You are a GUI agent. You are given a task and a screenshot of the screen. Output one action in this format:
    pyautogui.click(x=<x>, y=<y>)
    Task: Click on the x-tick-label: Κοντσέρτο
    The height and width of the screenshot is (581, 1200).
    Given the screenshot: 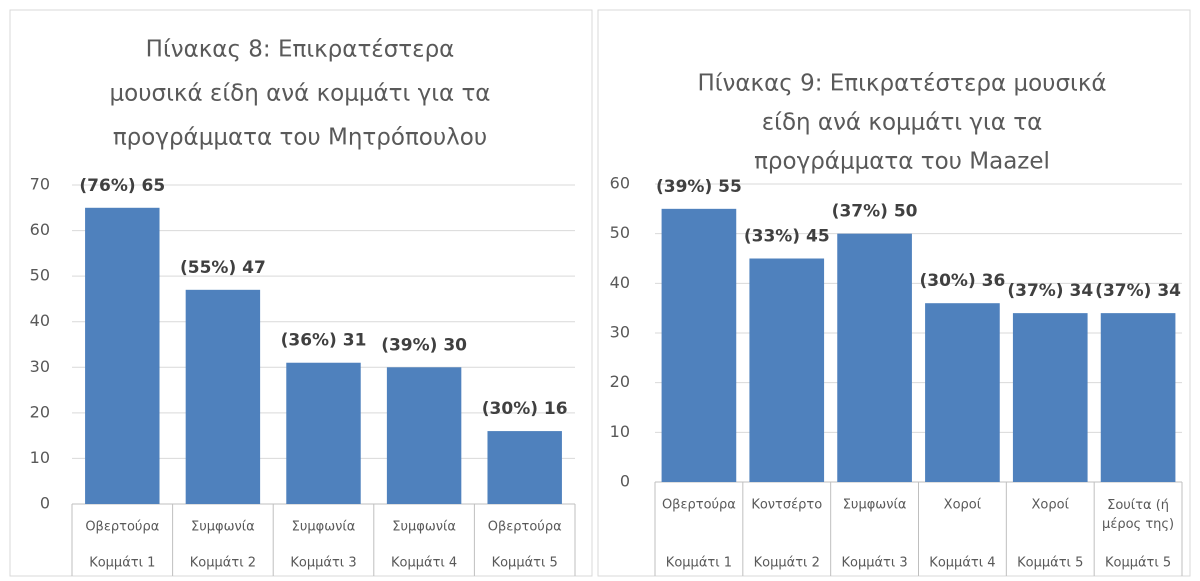 What is the action you would take?
    pyautogui.click(x=786, y=505)
    